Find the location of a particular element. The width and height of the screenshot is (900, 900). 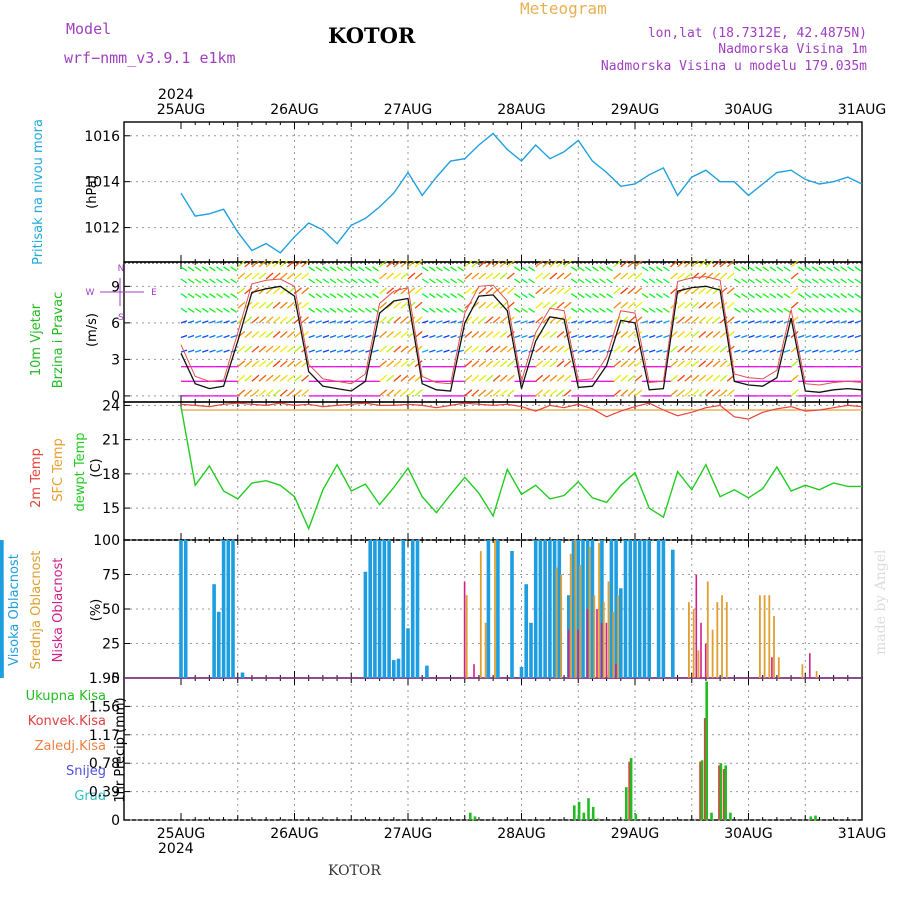

ylabel-temp2m: 2m Temp is located at coordinates (36, 478).